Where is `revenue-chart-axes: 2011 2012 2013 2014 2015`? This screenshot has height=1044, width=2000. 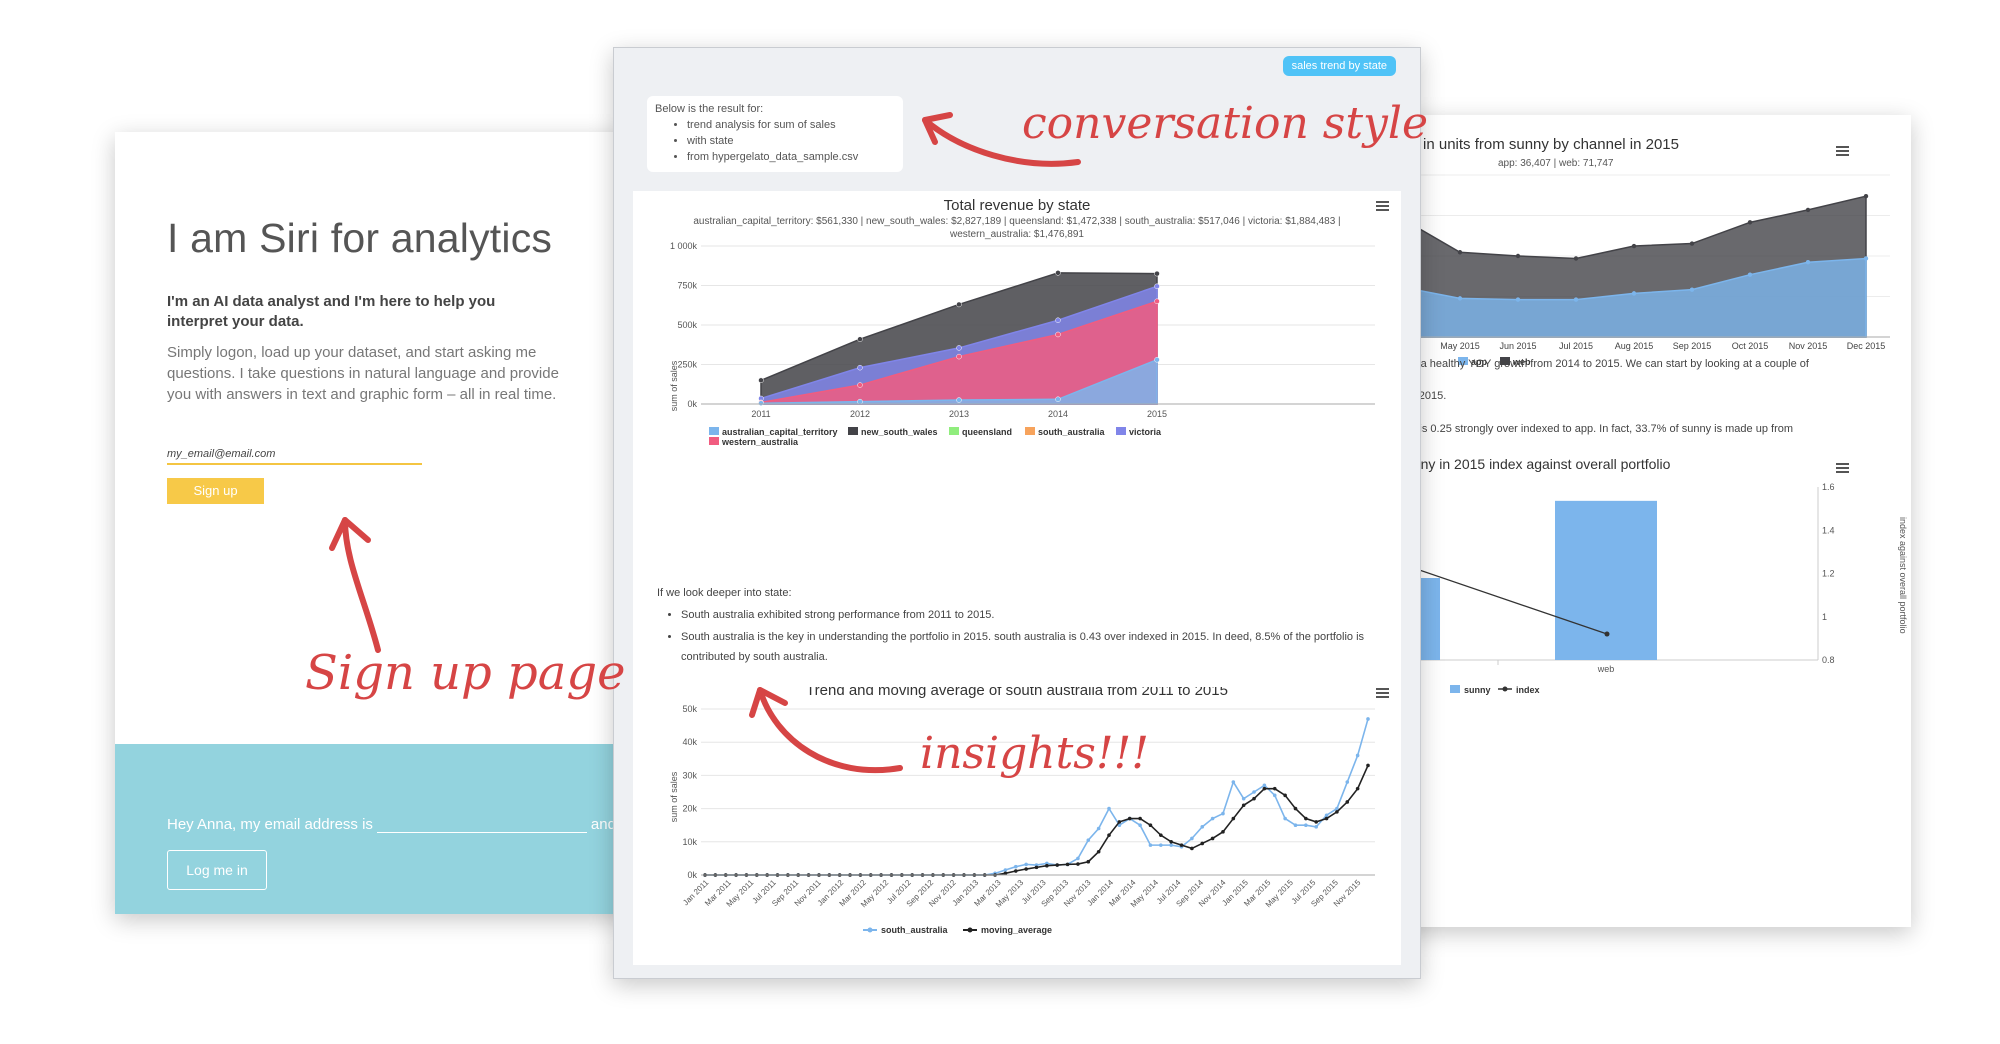
revenue-chart-axes: 2011 2012 2013 2014 2015 is located at coordinates (1038, 411).